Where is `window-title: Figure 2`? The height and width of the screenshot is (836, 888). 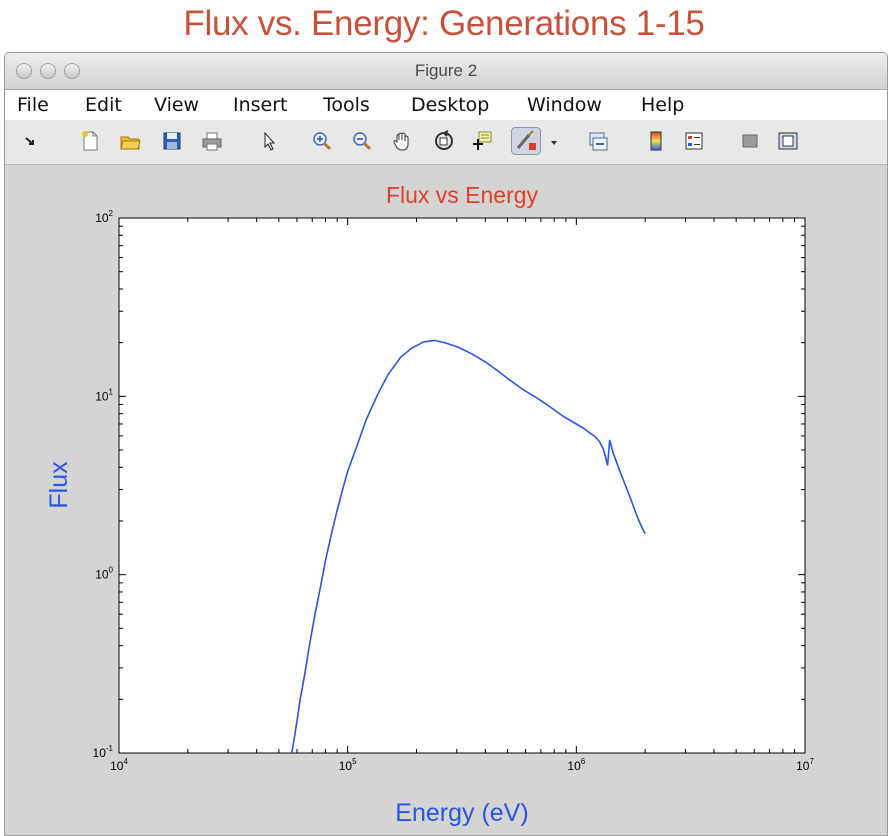
window-title: Figure 2 is located at coordinates (446, 70).